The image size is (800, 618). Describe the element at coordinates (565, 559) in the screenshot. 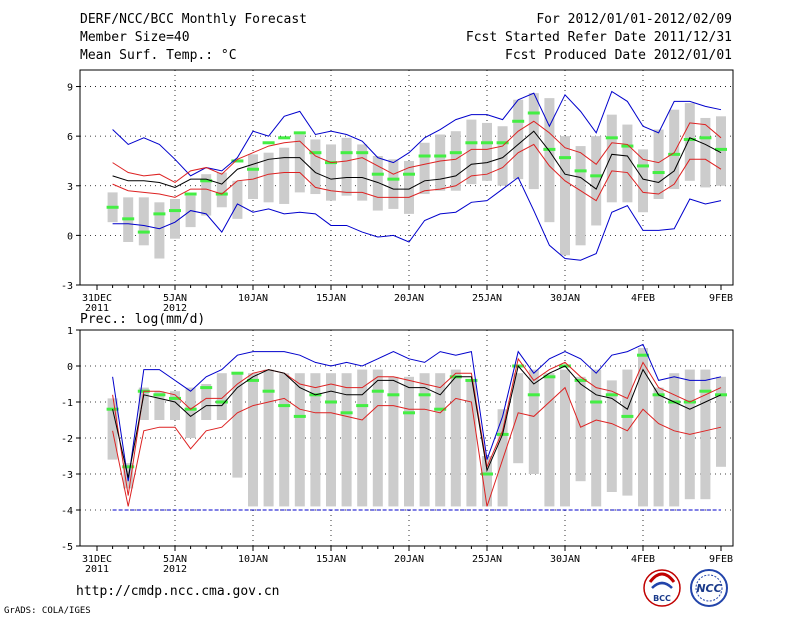

I see `x-tick-label: 30JAN` at that location.